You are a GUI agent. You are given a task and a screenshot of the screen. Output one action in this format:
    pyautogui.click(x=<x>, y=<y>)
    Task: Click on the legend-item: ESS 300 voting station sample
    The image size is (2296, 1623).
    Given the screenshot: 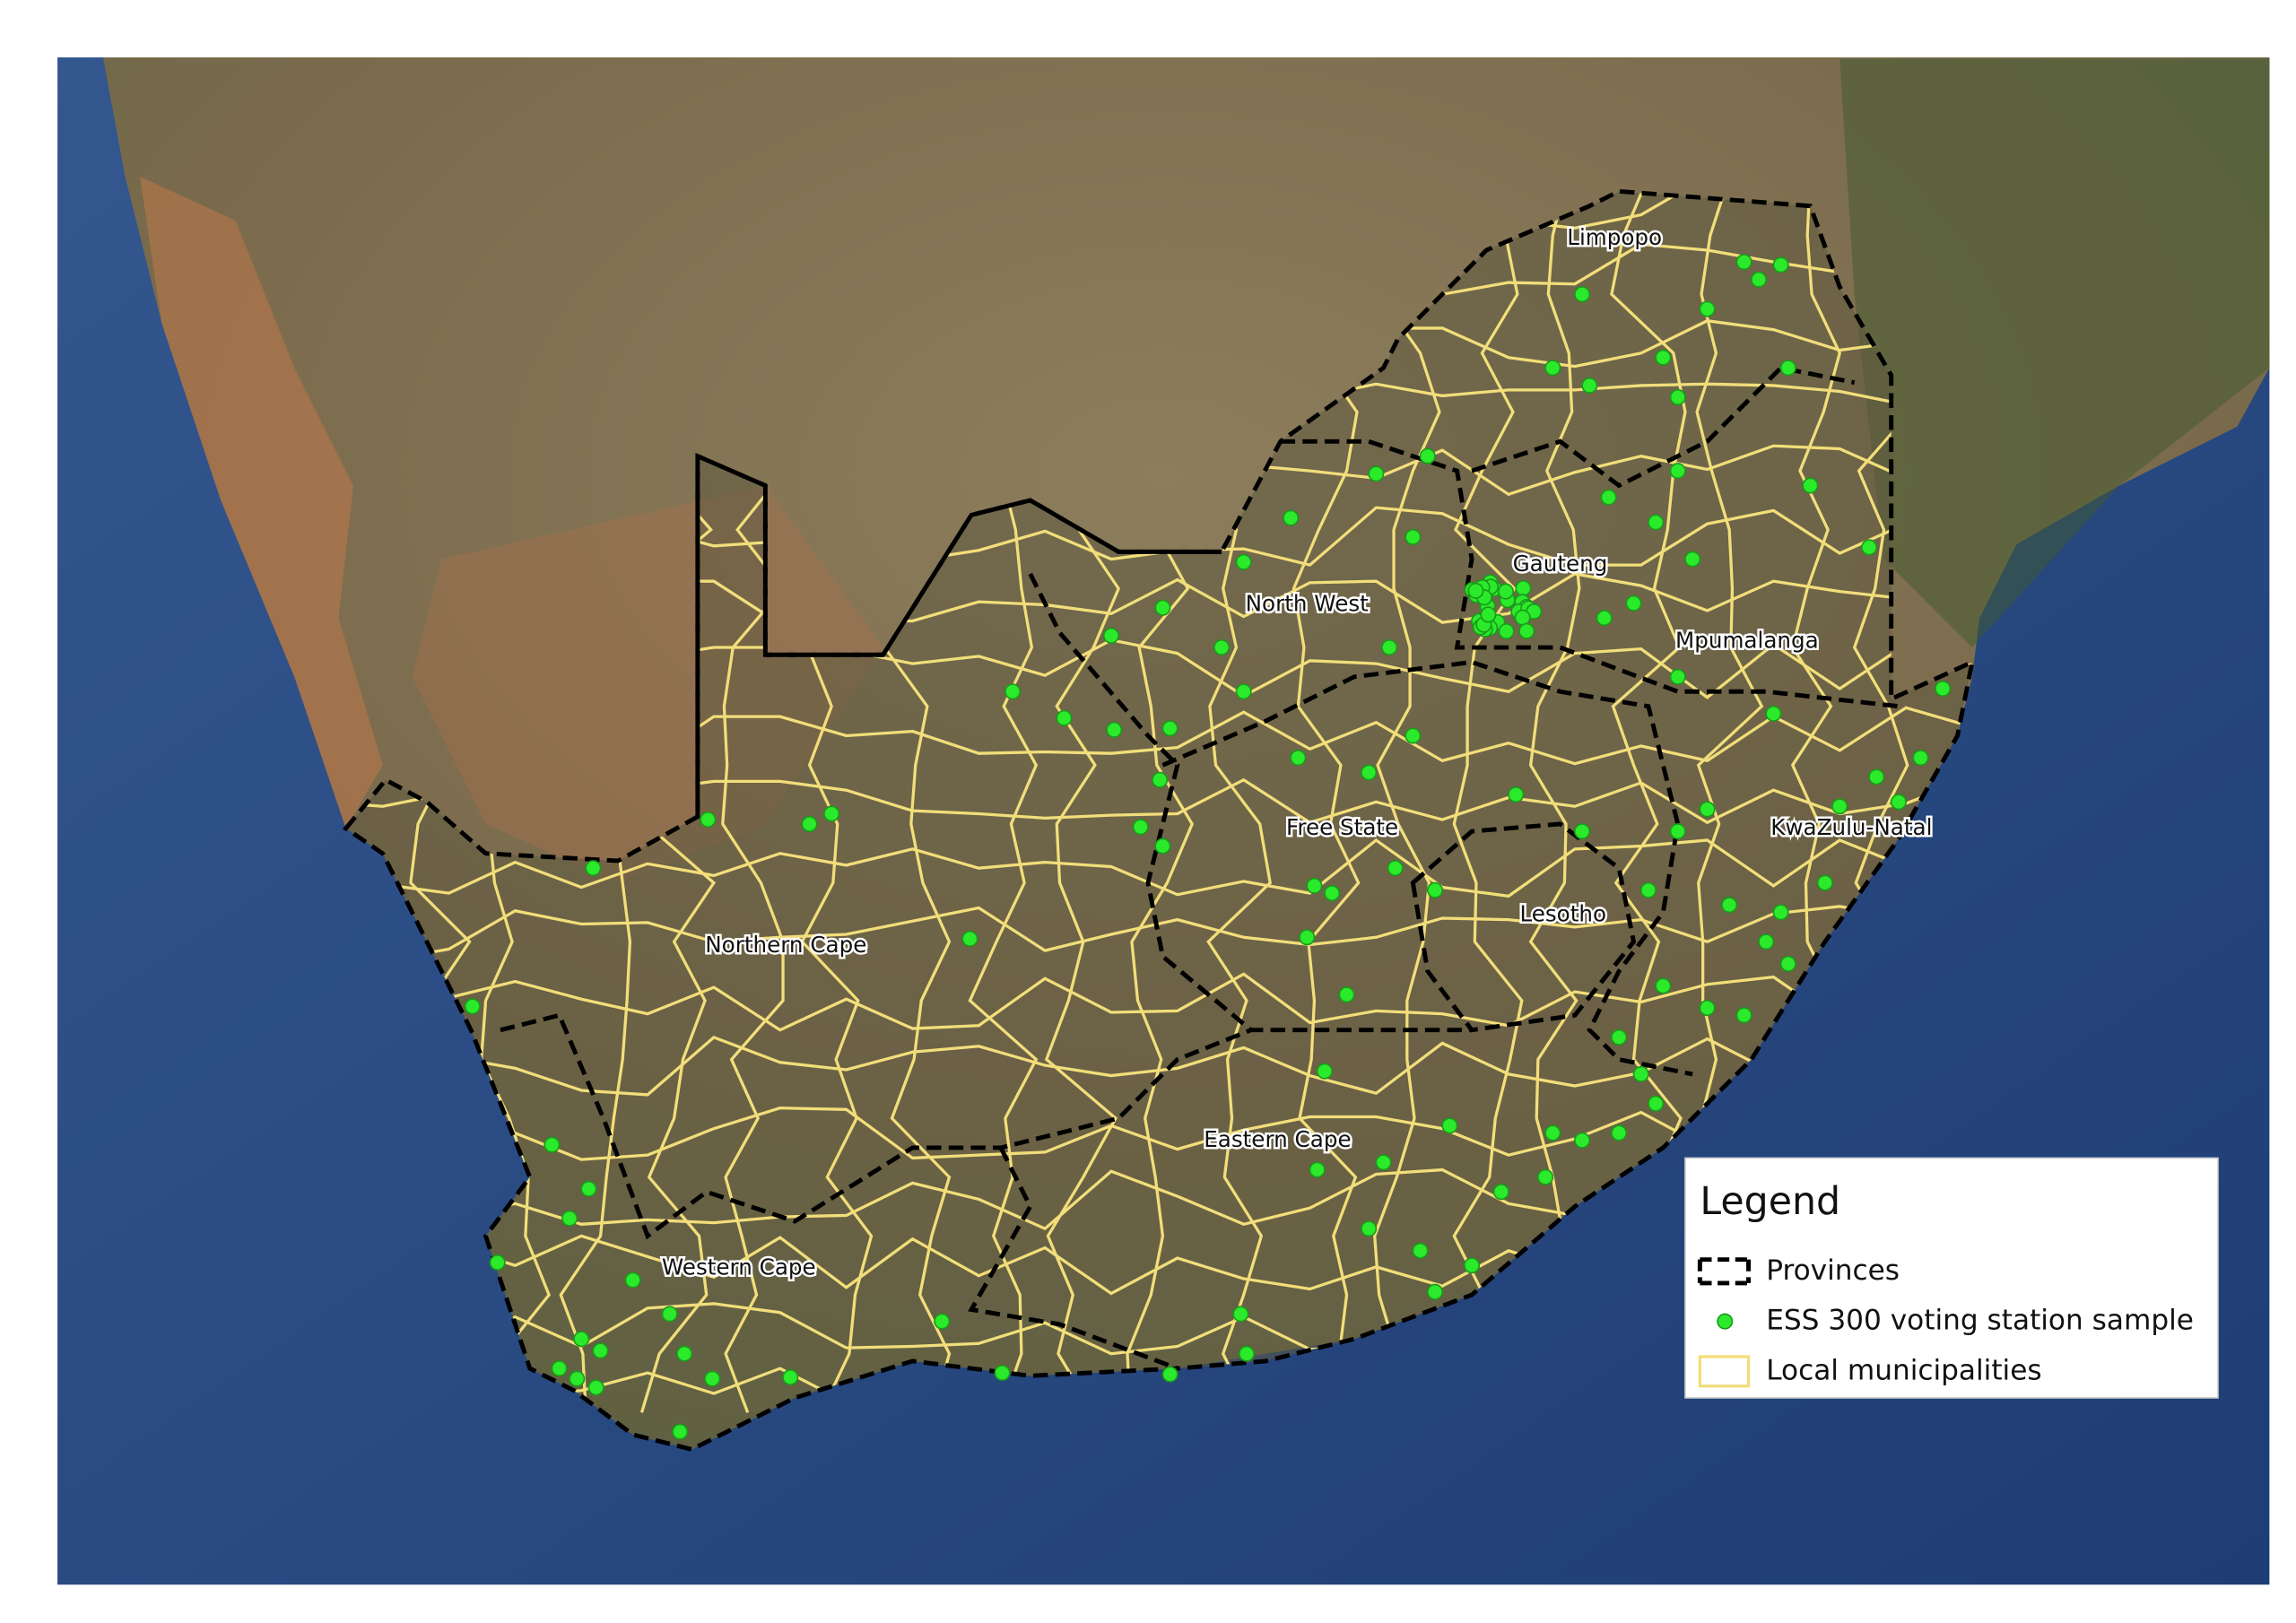 What is the action you would take?
    pyautogui.click(x=1980, y=1321)
    